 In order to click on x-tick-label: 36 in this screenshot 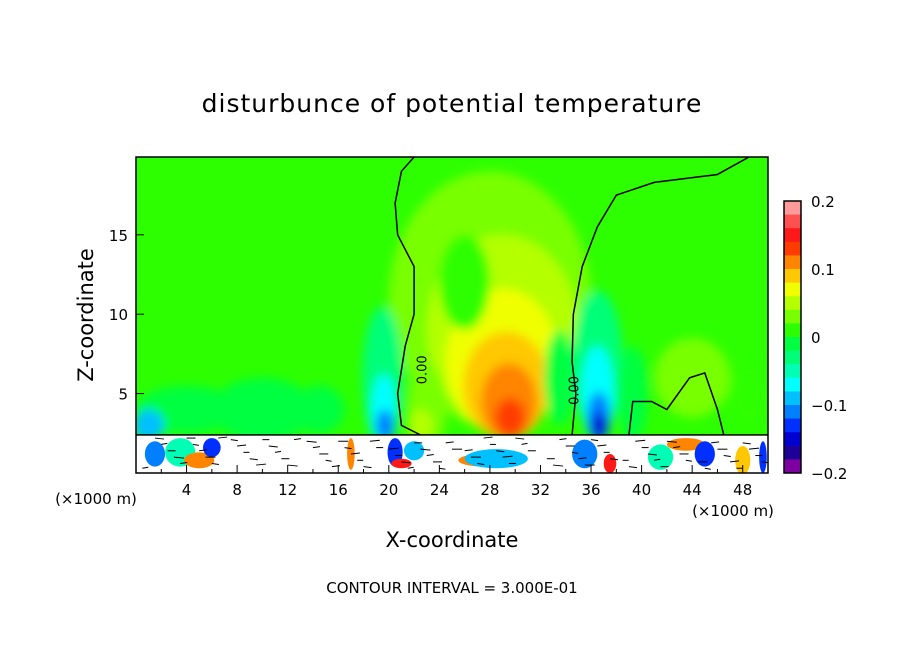, I will do `click(590, 490)`.